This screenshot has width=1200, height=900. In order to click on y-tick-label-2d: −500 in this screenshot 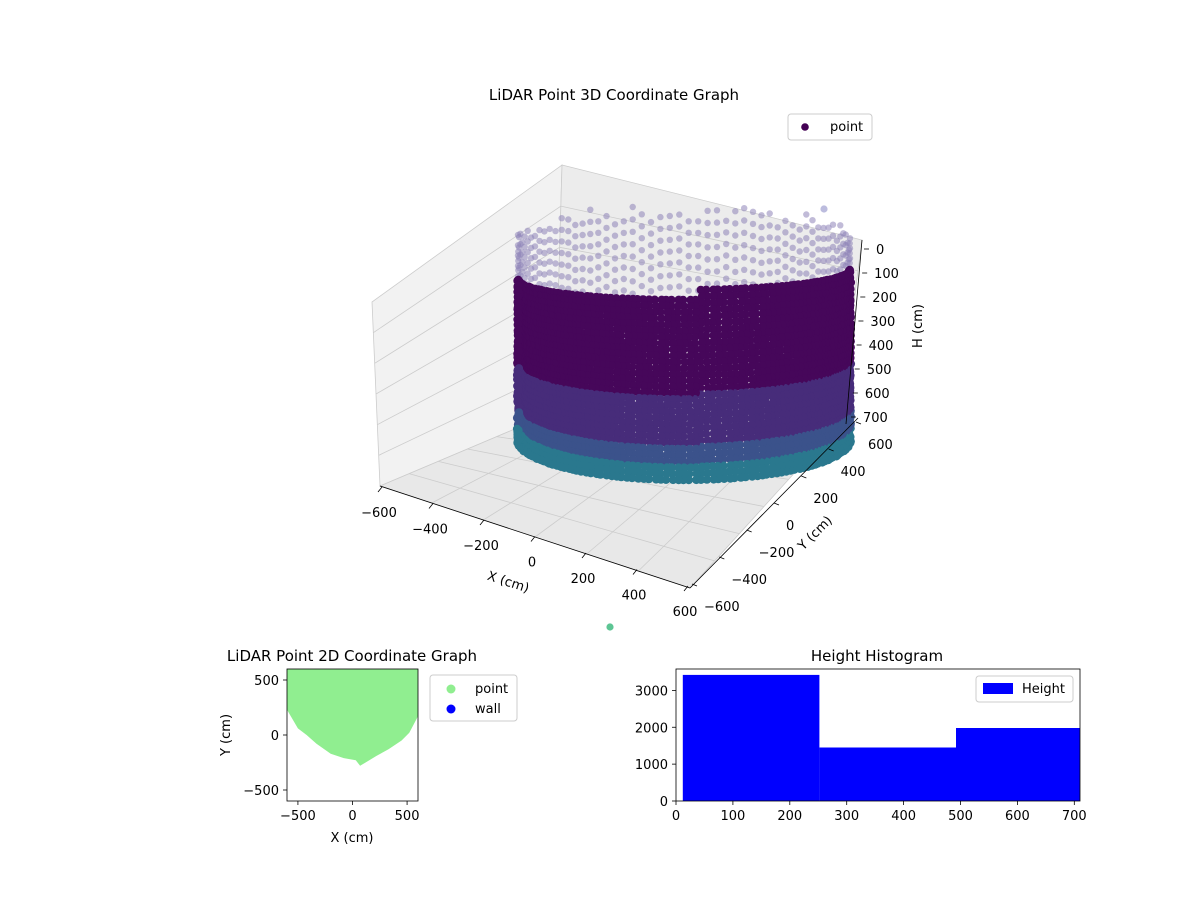, I will do `click(261, 791)`.